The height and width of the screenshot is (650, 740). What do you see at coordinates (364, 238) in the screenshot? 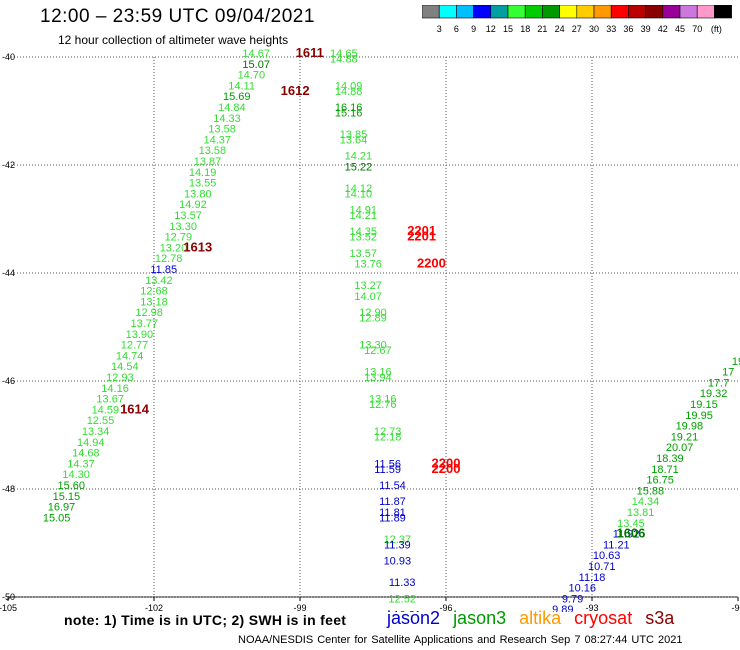
I see `wave-height-label: 13.52` at bounding box center [364, 238].